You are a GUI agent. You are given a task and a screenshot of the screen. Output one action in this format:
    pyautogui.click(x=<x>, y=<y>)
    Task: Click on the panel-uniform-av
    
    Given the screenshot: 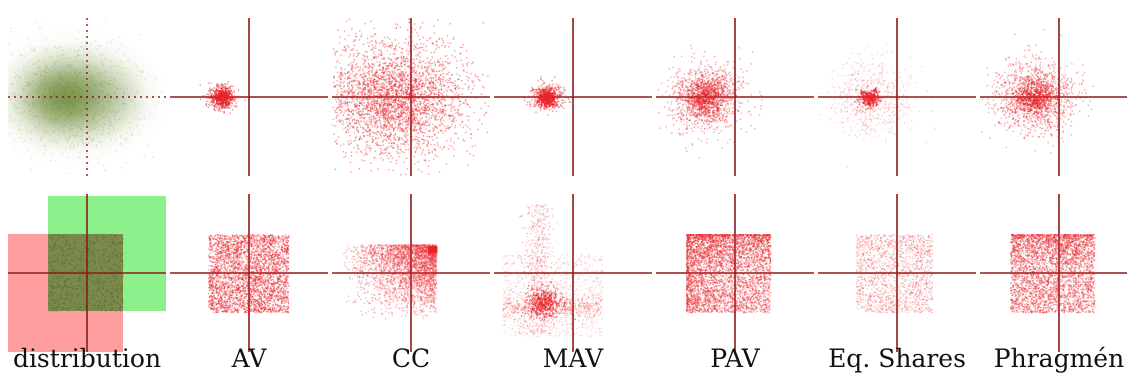 What is the action you would take?
    pyautogui.click(x=249, y=273)
    